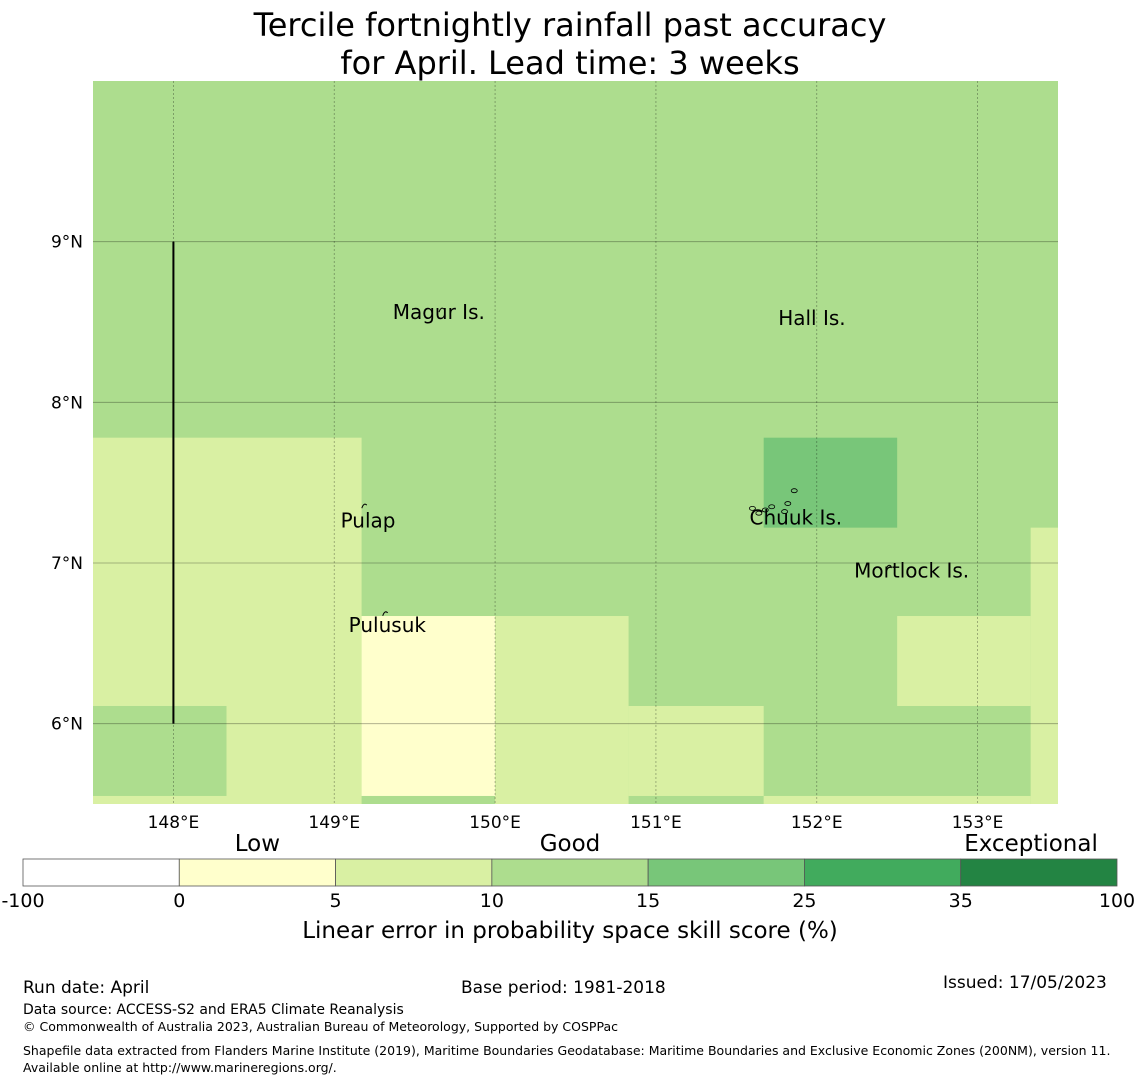  What do you see at coordinates (960, 901) in the screenshot?
I see `colorbar-tick: 35` at bounding box center [960, 901].